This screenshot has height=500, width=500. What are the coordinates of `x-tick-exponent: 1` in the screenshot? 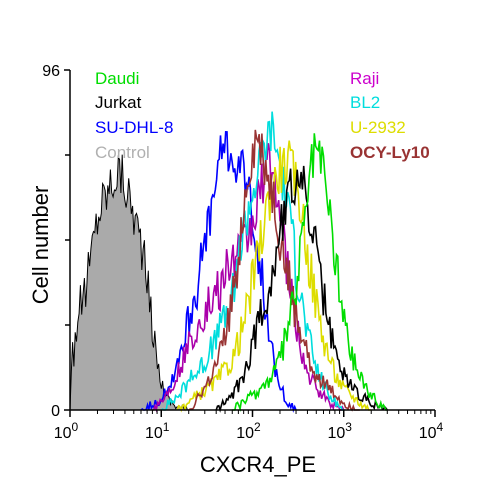 It's located at (166, 427).